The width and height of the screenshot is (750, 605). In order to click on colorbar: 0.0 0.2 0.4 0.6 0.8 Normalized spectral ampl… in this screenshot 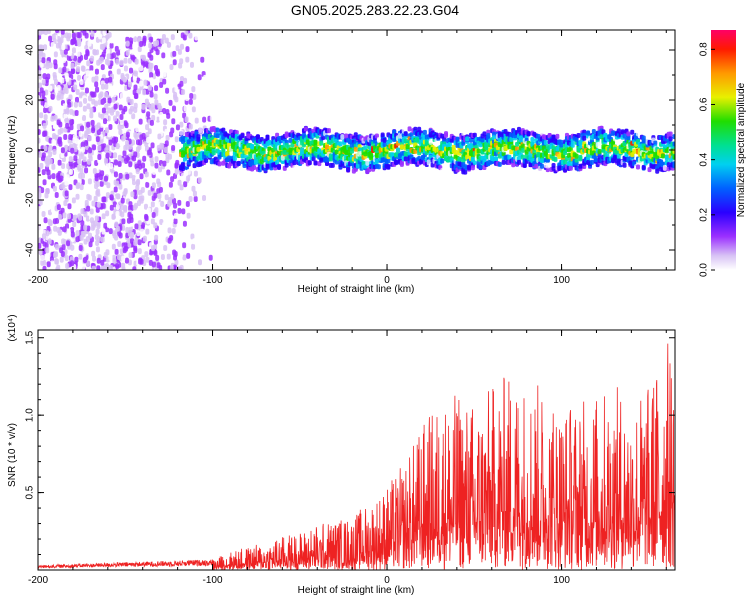, I will do `click(723, 153)`.